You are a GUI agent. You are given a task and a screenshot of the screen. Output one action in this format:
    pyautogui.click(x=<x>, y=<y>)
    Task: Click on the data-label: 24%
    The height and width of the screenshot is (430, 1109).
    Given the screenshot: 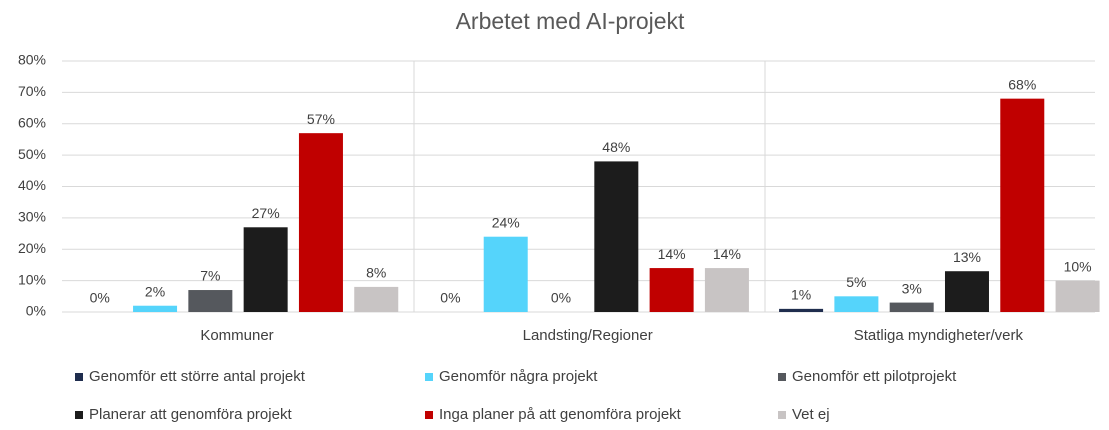 What is the action you would take?
    pyautogui.click(x=506, y=222)
    